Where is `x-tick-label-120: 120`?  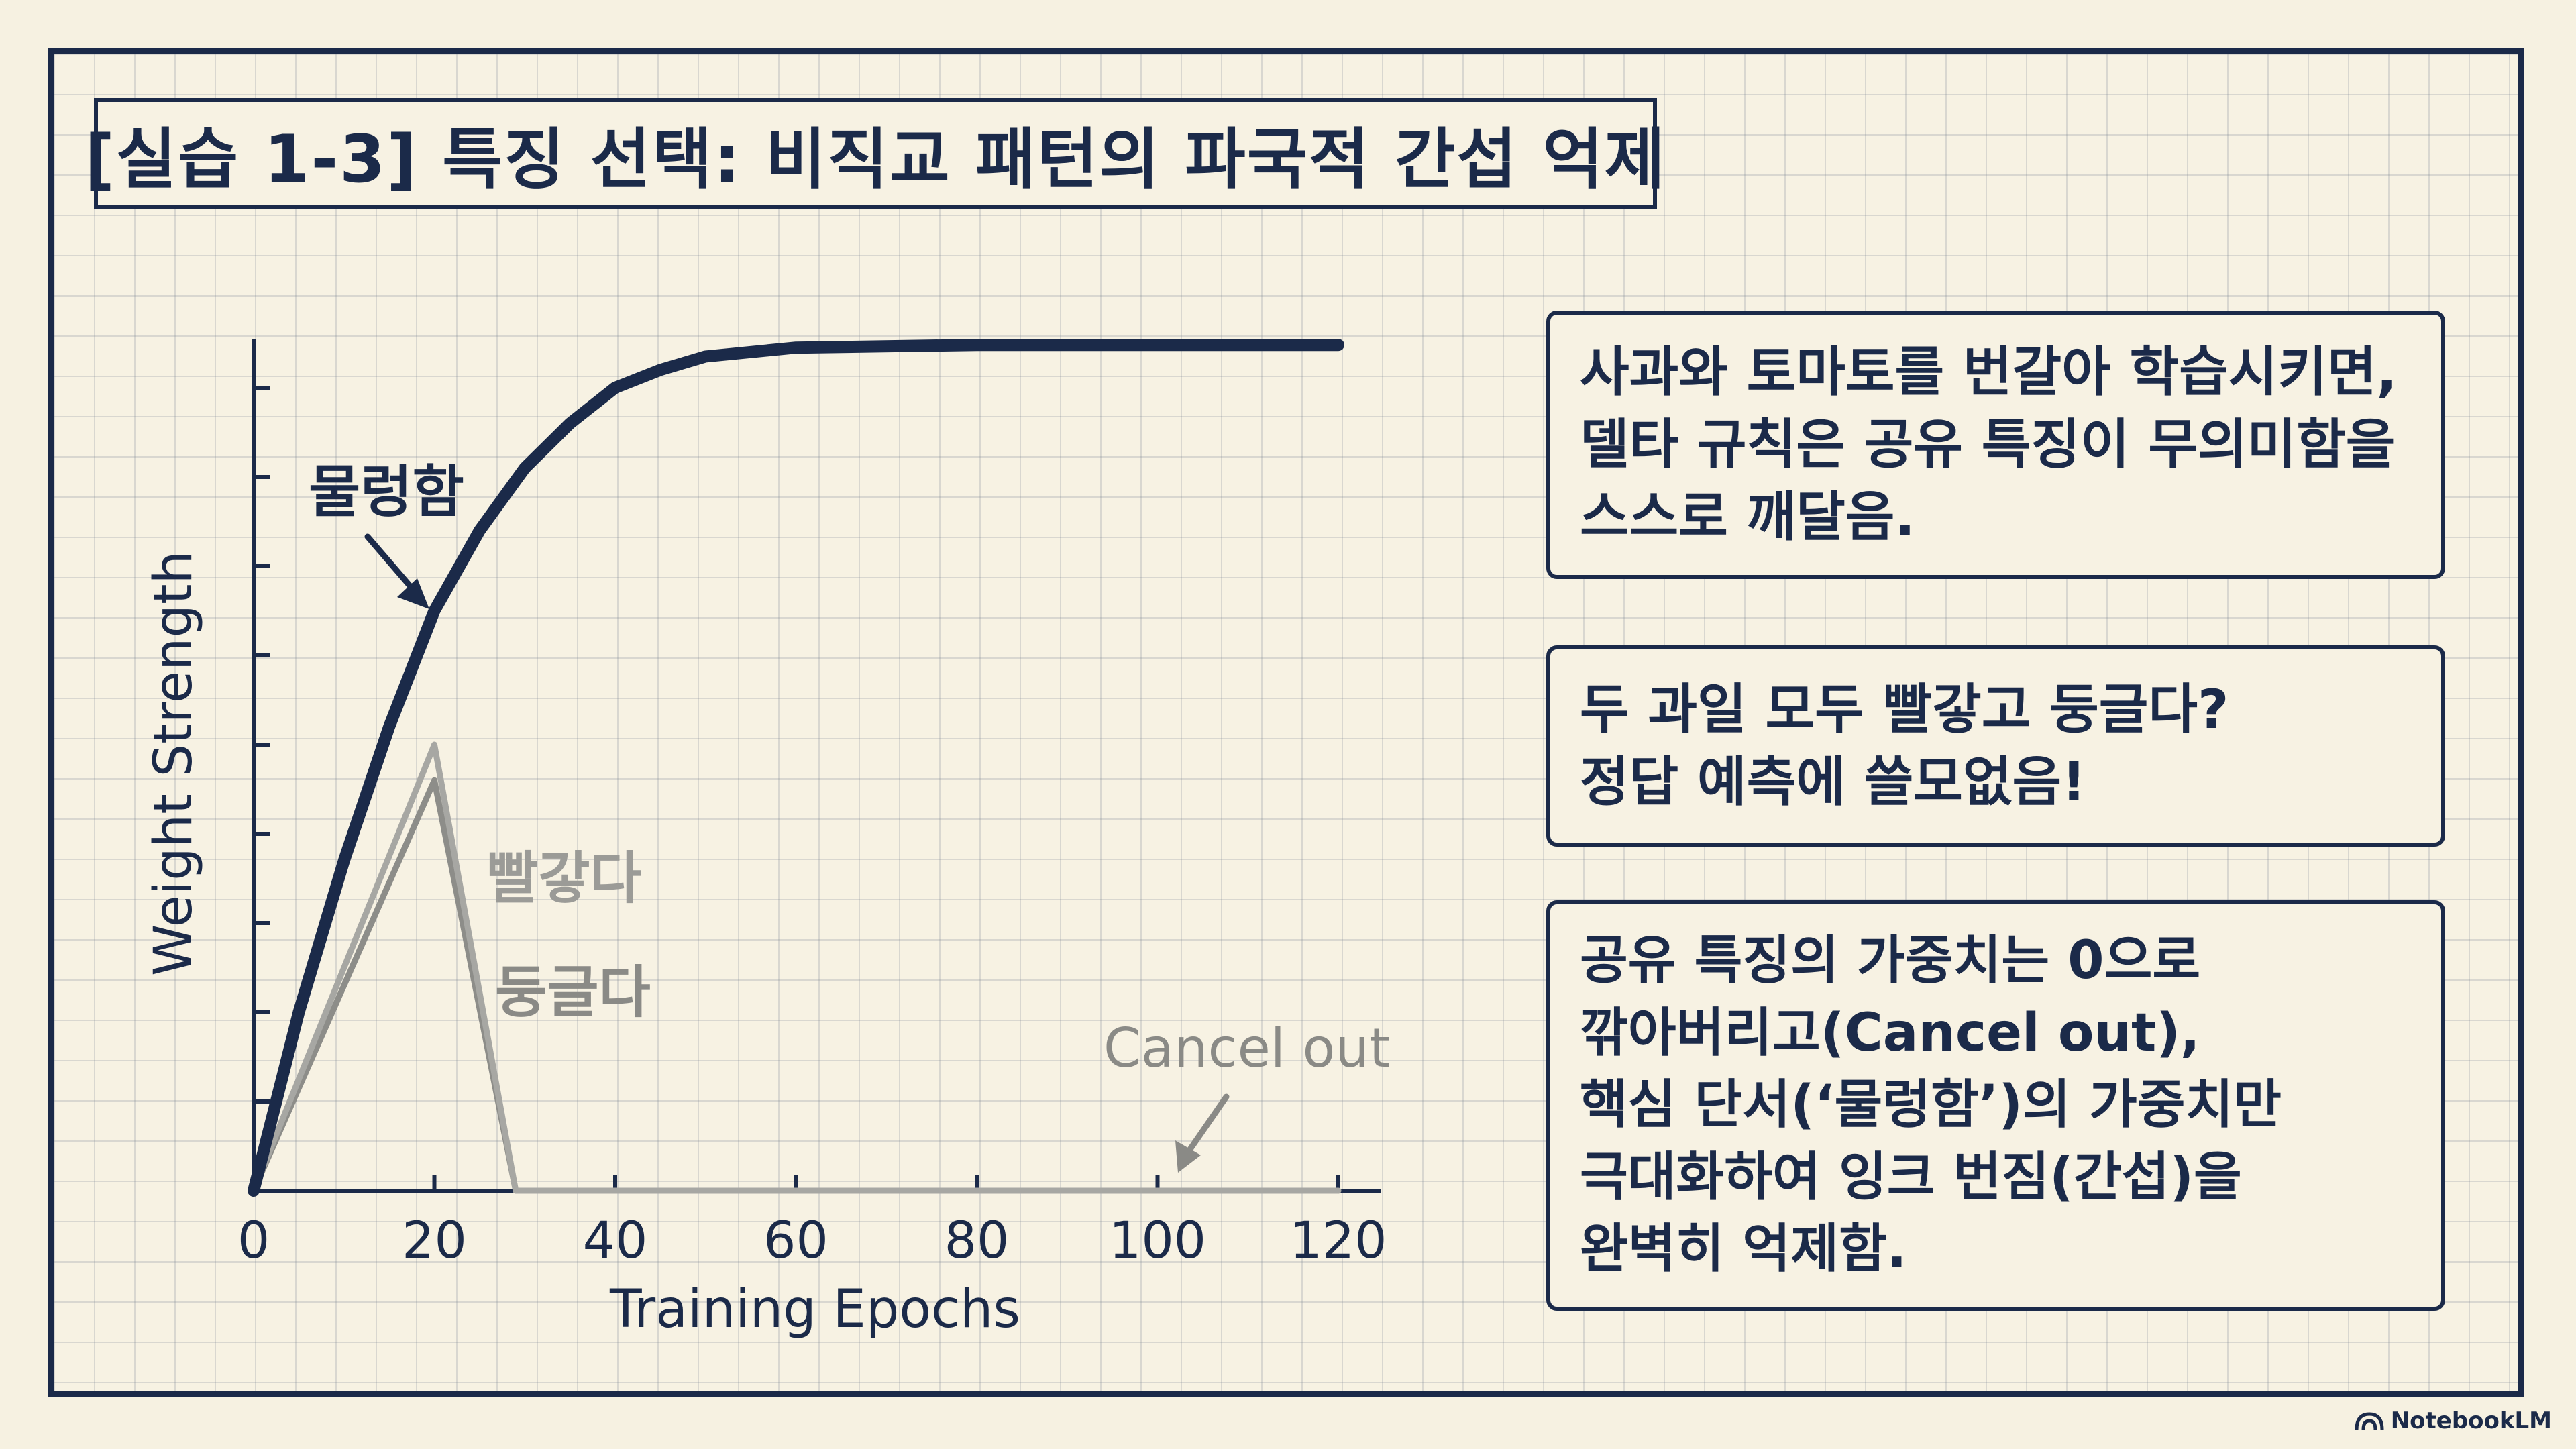
x-tick-label-120: 120 is located at coordinates (1338, 1240).